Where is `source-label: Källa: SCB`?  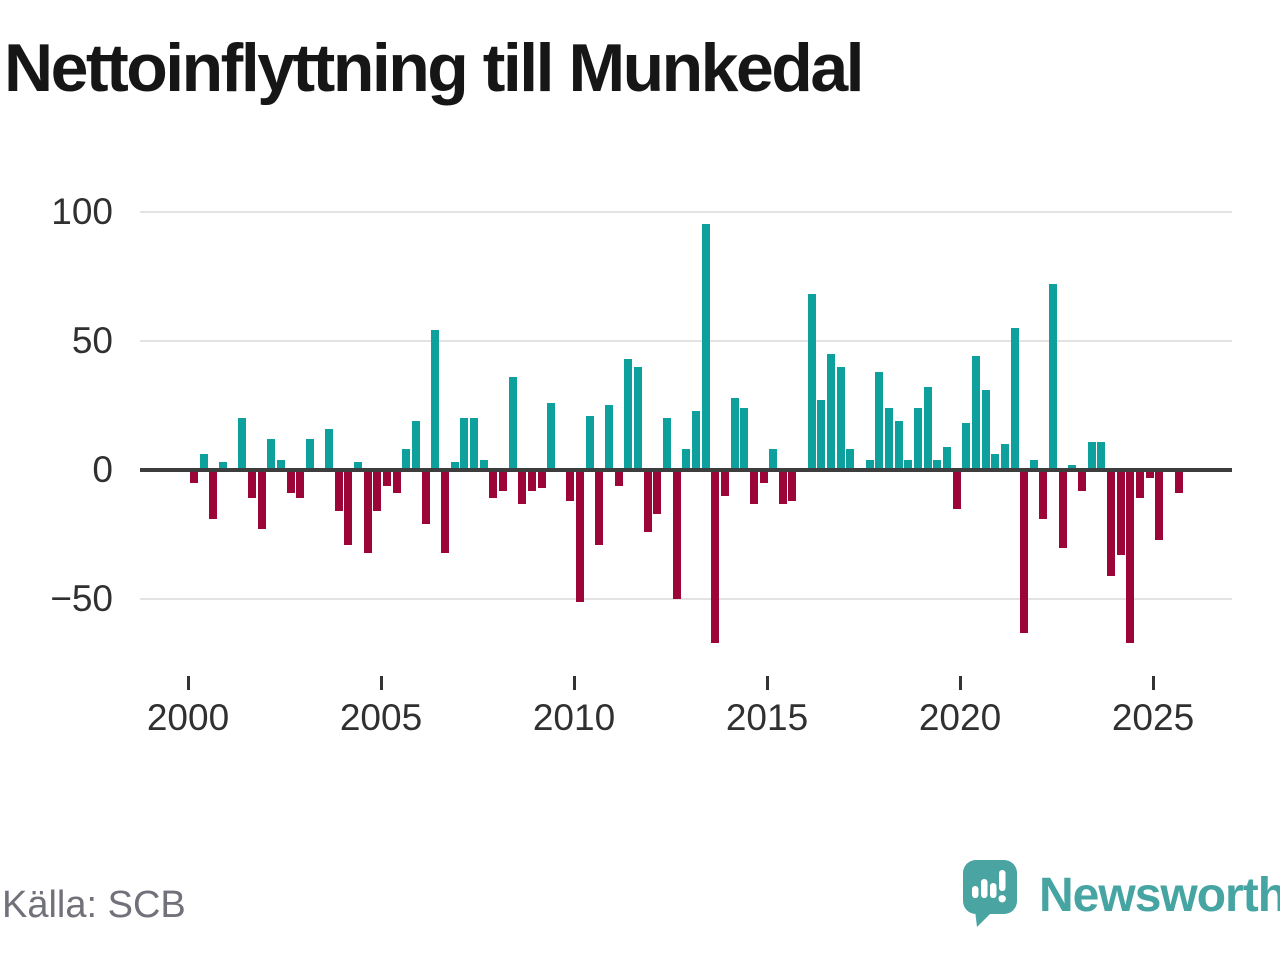 source-label: Källa: SCB is located at coordinates (94, 905).